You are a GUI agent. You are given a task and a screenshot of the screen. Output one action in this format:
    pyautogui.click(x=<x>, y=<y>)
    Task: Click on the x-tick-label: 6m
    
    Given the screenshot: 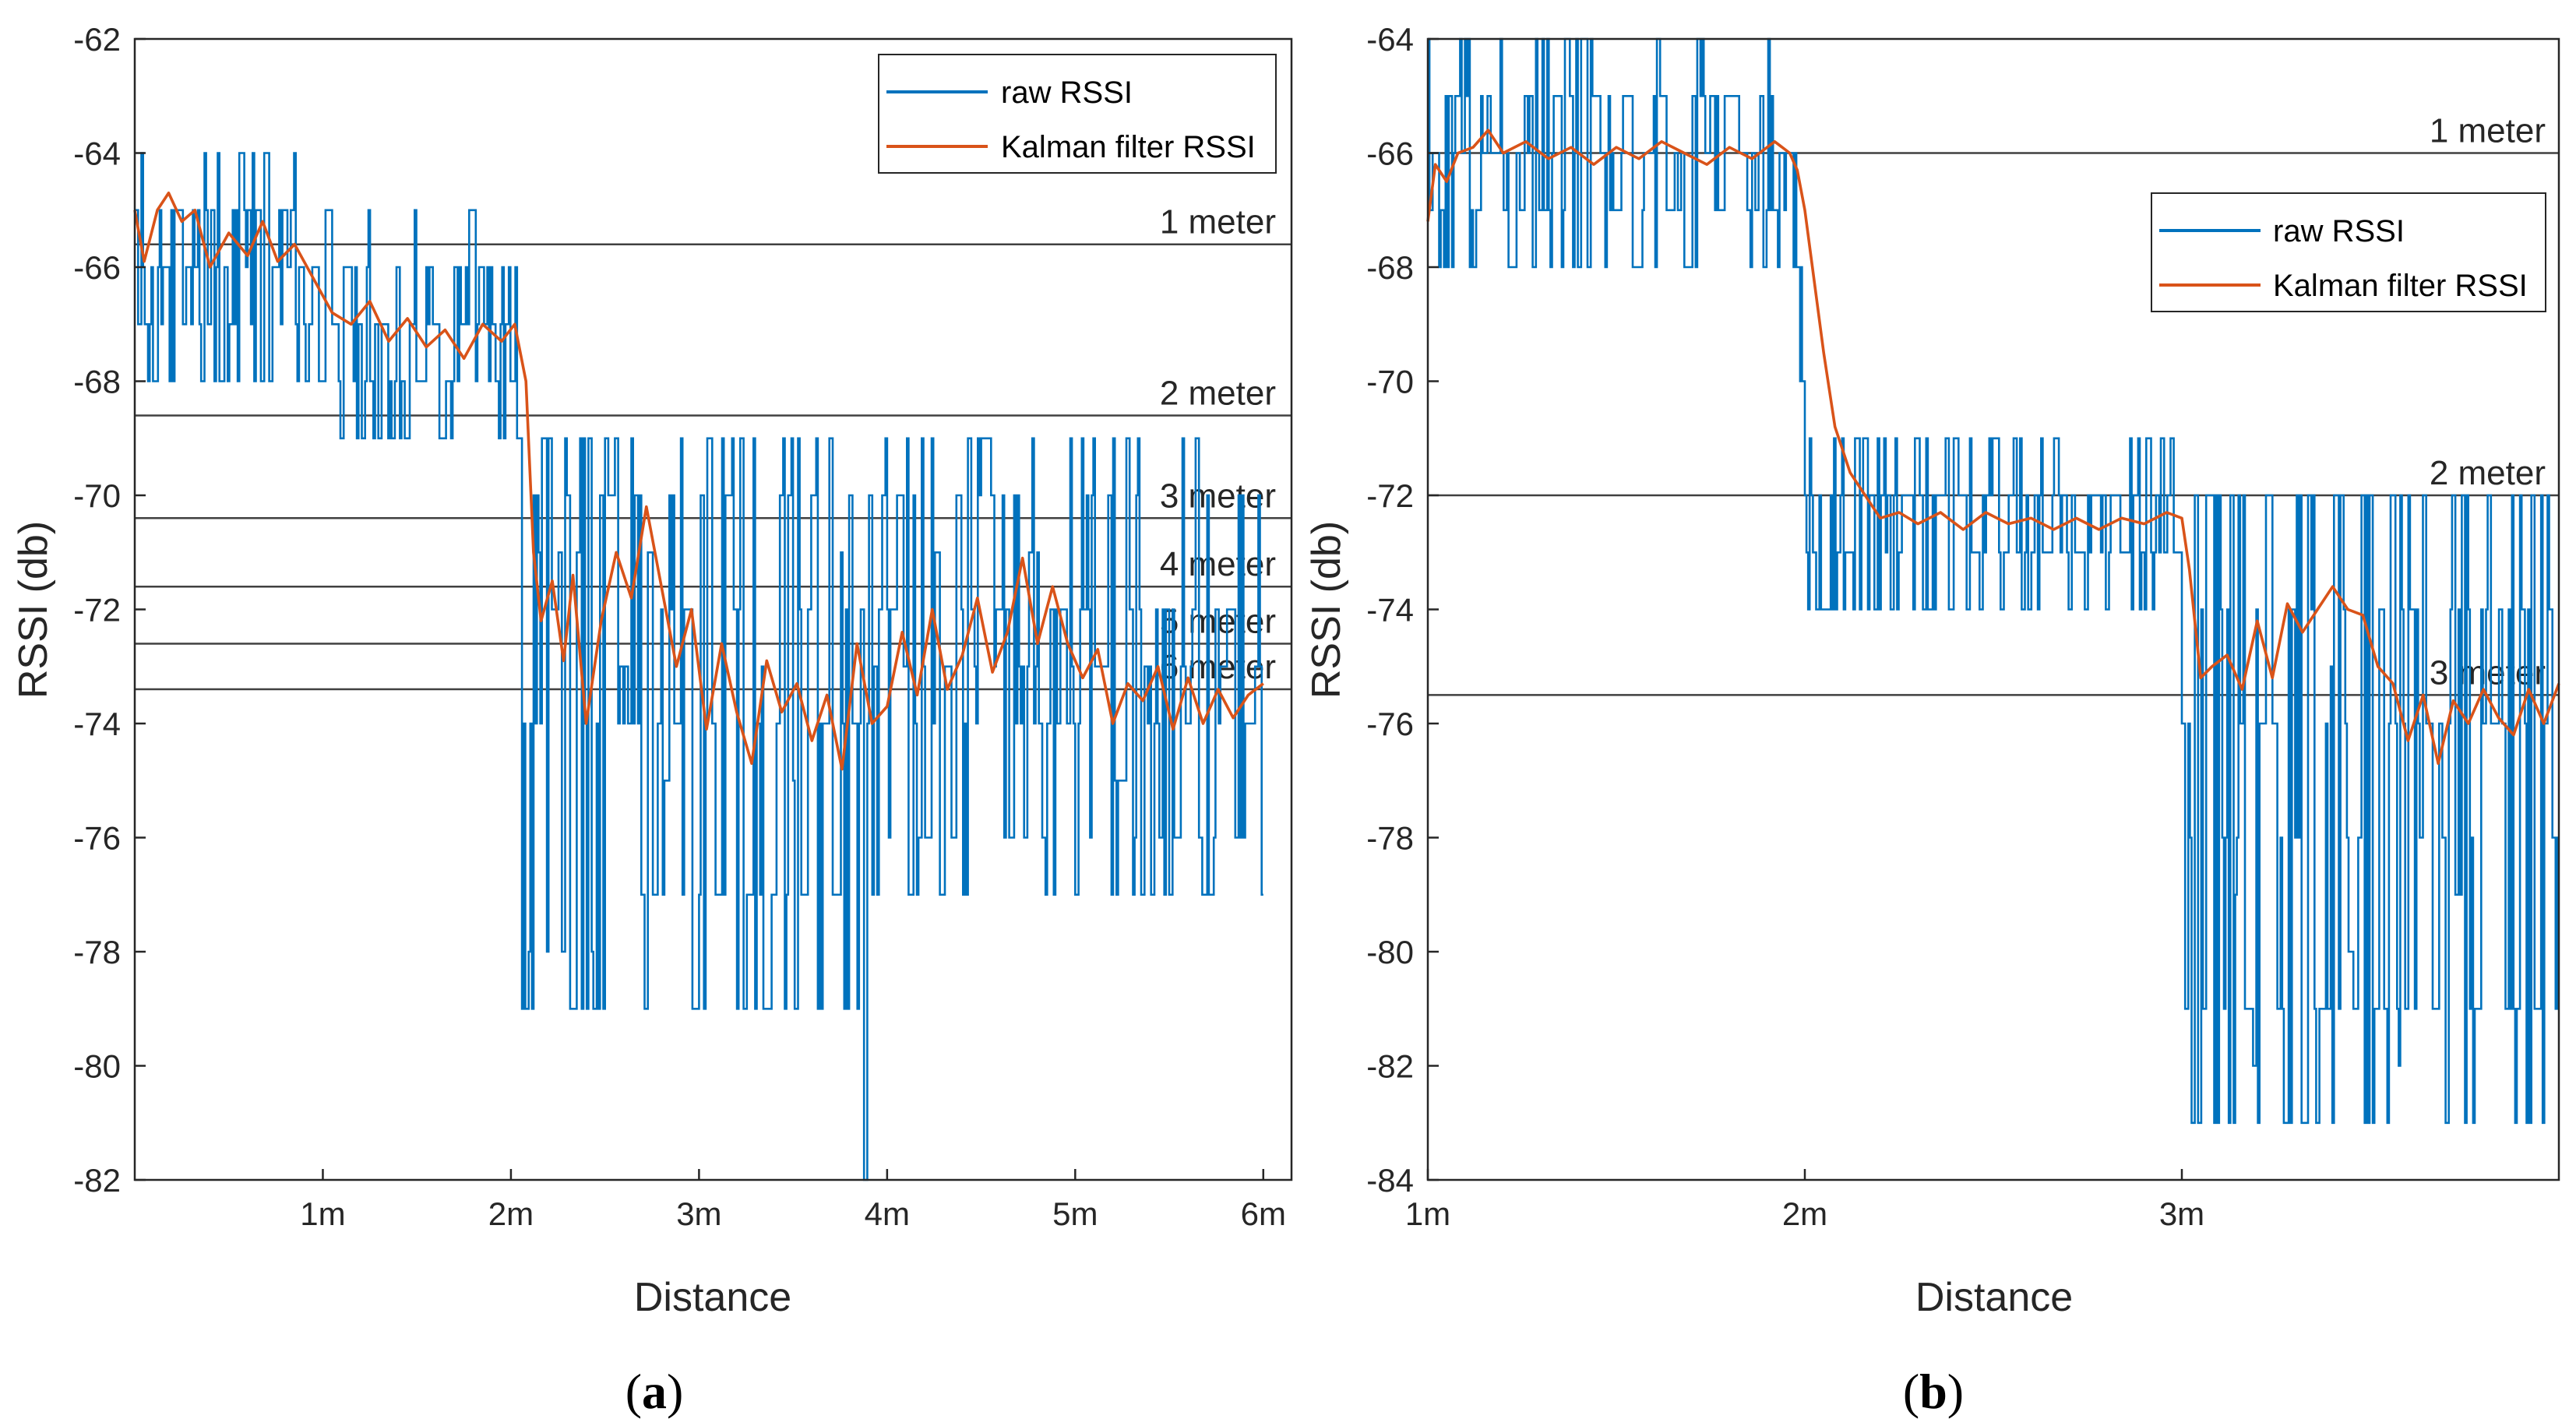 What is the action you would take?
    pyautogui.click(x=1263, y=1213)
    